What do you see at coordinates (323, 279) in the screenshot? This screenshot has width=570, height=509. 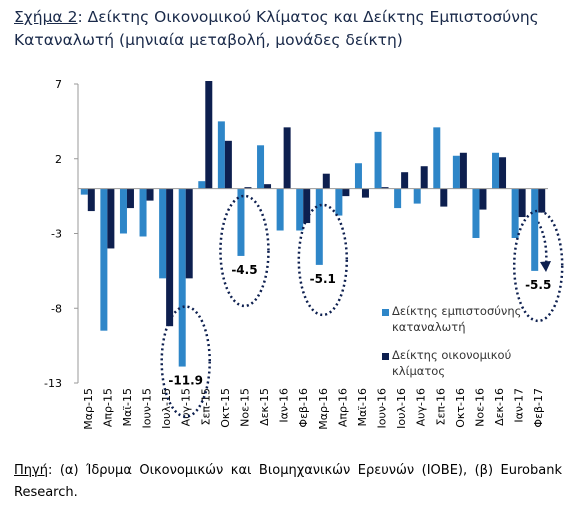 I see `value-label: -5.1` at bounding box center [323, 279].